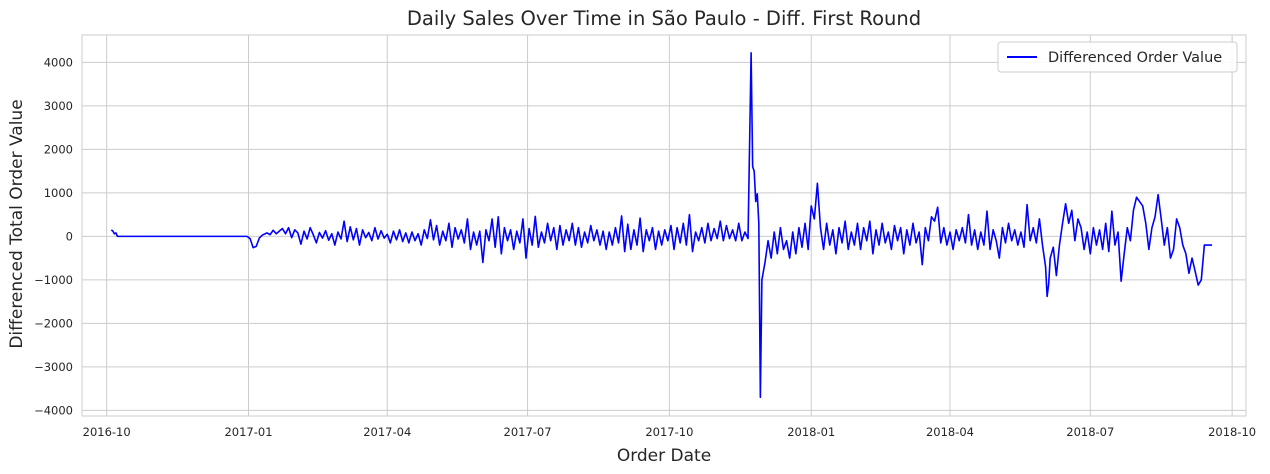 The image size is (1270, 474). I want to click on legend-box, so click(1117, 57).